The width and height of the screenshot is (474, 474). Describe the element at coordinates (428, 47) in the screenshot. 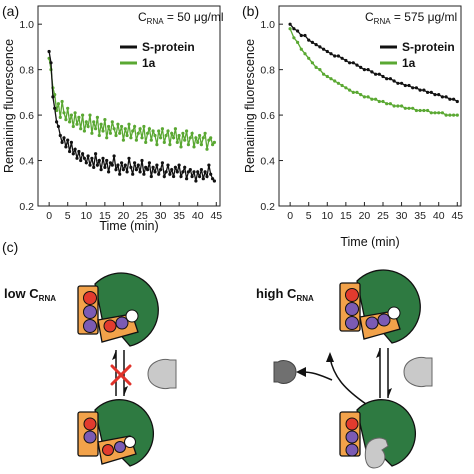

I see `chart-b-legend-s-protein: S-protein` at that location.